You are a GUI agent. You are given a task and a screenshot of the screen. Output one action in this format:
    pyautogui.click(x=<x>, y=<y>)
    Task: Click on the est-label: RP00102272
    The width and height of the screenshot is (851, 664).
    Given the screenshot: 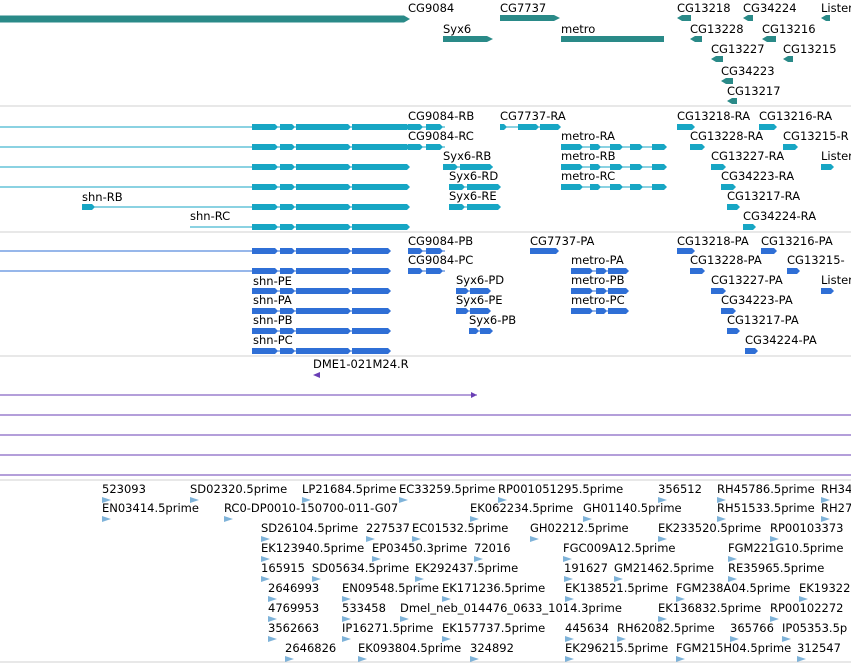 What is the action you would take?
    pyautogui.click(x=806, y=608)
    